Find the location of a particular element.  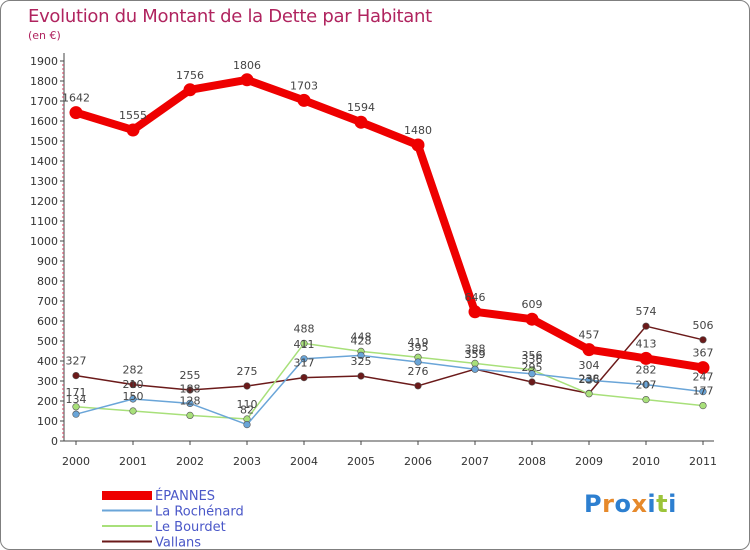

x-tick-label: 2008 is located at coordinates (532, 461).